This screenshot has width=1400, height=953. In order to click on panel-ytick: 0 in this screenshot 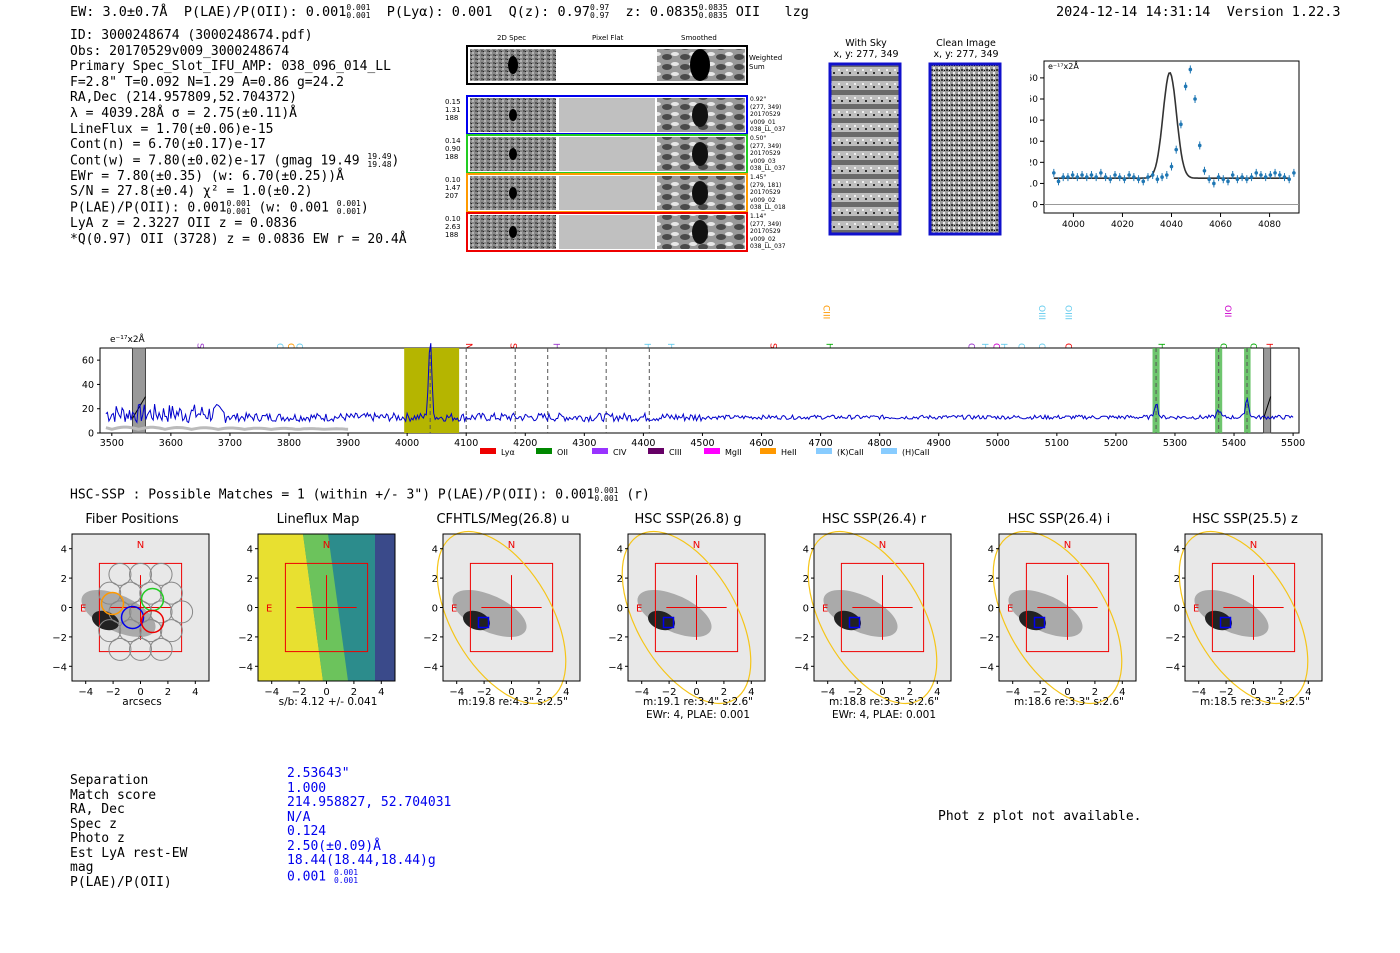, I will do `click(250, 609)`.